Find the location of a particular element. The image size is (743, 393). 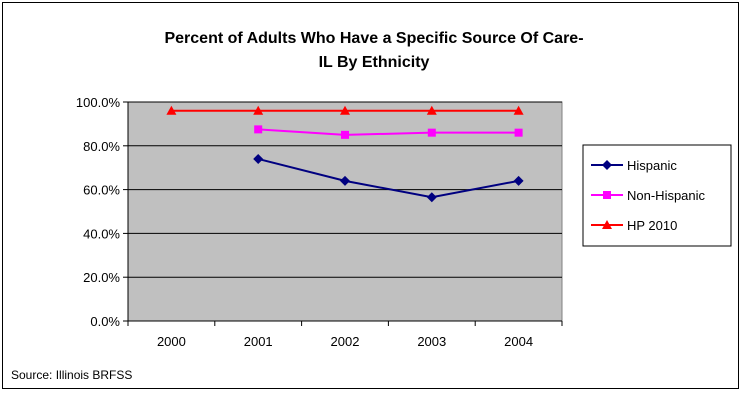

series-line-non-hispanic is located at coordinates (388, 132).